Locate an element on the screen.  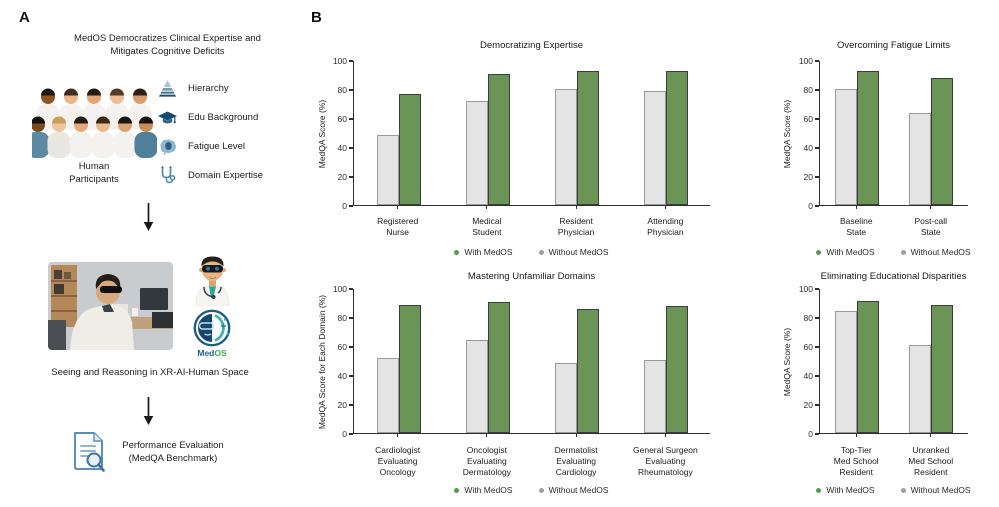
y-tick-label: 0 is located at coordinates (344, 205).